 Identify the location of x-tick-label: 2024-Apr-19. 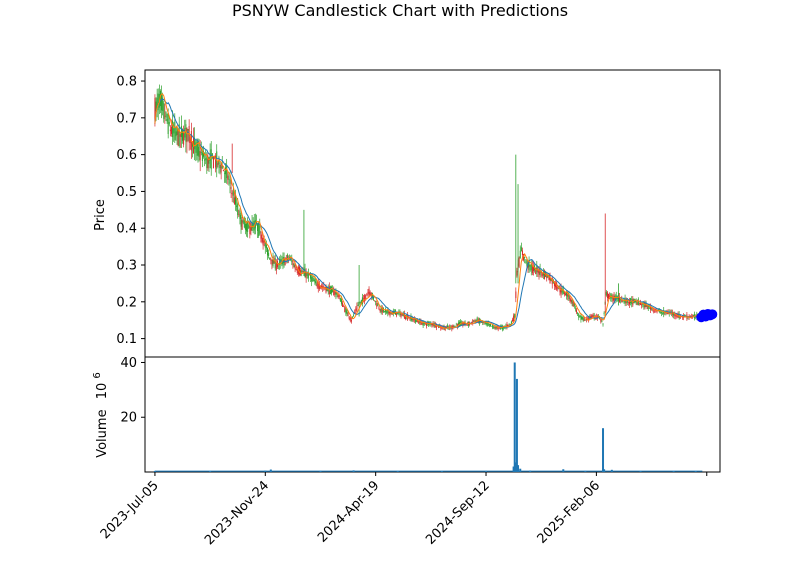
(348, 511).